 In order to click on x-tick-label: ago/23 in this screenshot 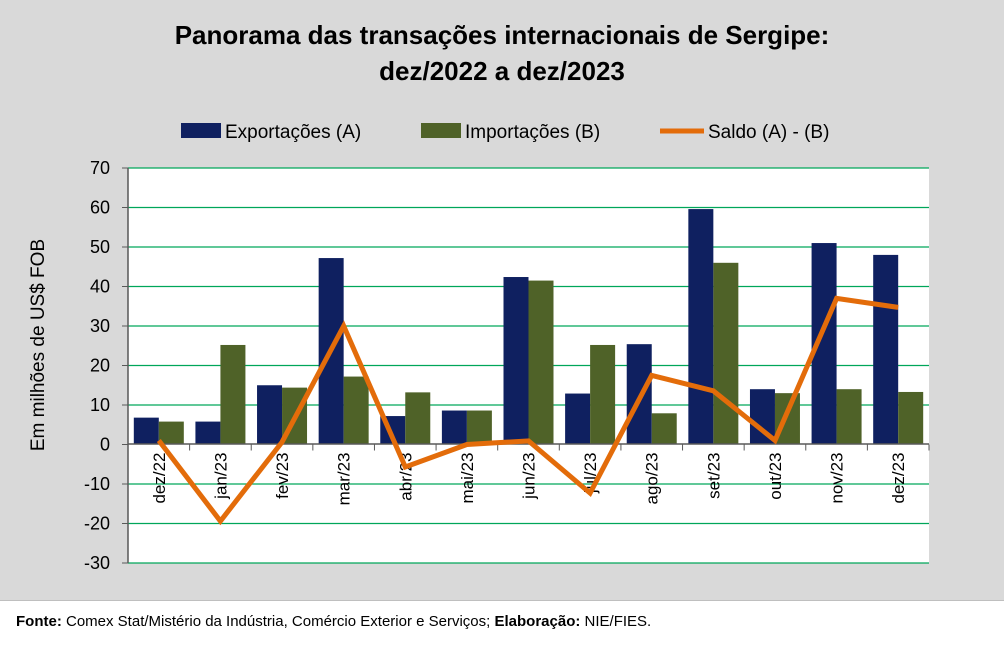, I will do `click(652, 479)`.